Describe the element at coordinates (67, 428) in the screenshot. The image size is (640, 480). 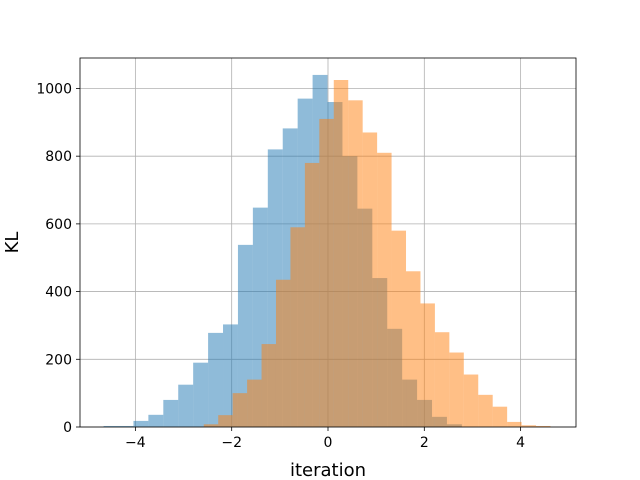
I see `y-tick-label: 0` at that location.